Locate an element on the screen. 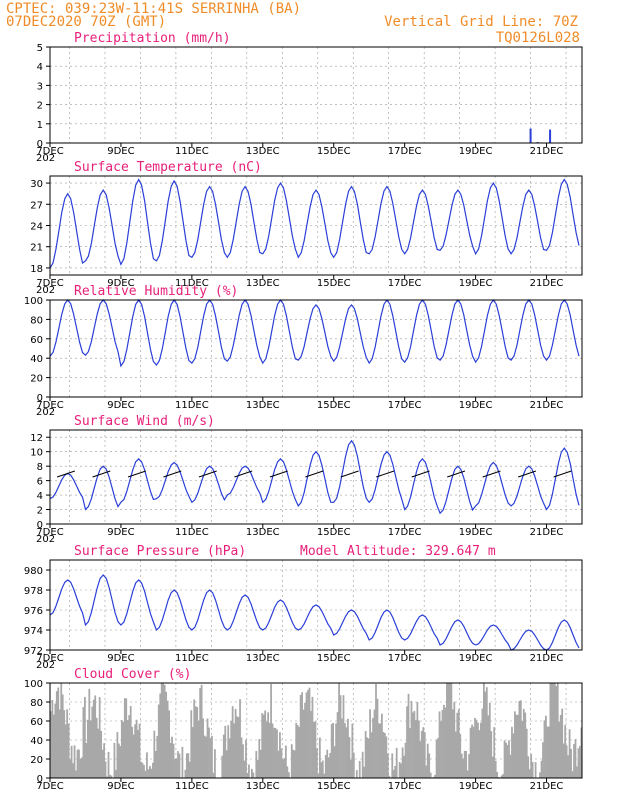 The height and width of the screenshot is (800, 618). rh-title: Relative Humidity (%) is located at coordinates (156, 291).